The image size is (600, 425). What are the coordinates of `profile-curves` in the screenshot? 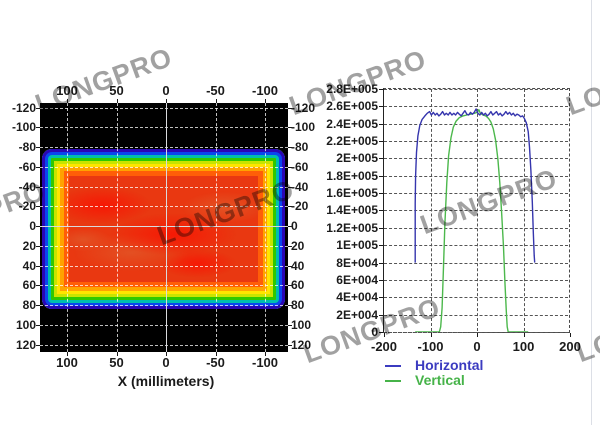 It's located at (475, 220).